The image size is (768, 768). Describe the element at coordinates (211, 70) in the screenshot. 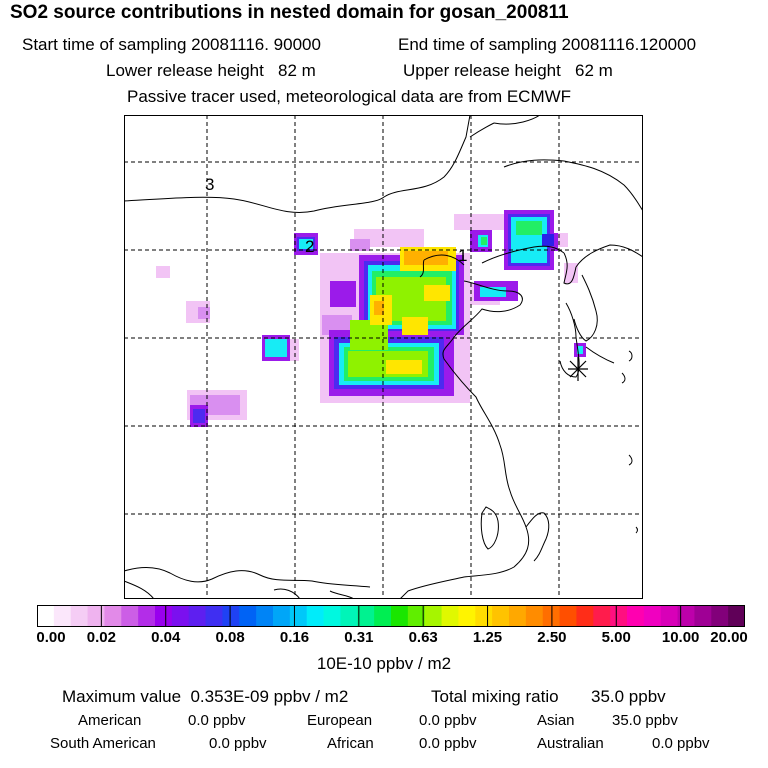

I see `lower-release-label: Lower release height 82 m` at that location.